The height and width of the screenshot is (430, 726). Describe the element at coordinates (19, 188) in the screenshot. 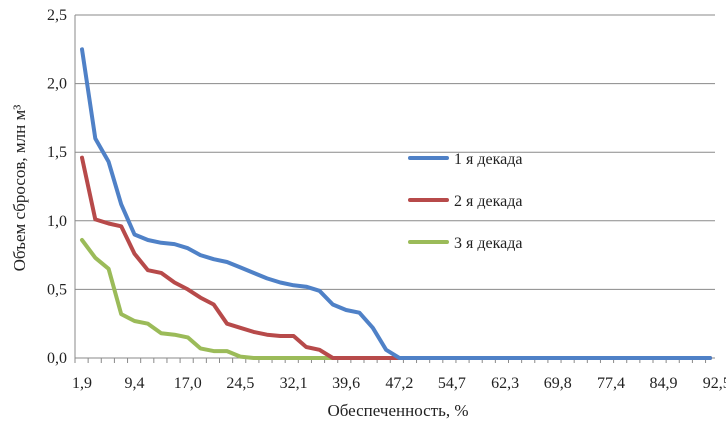

I see `y-axis-title: Объем сбросов, млн м³` at that location.